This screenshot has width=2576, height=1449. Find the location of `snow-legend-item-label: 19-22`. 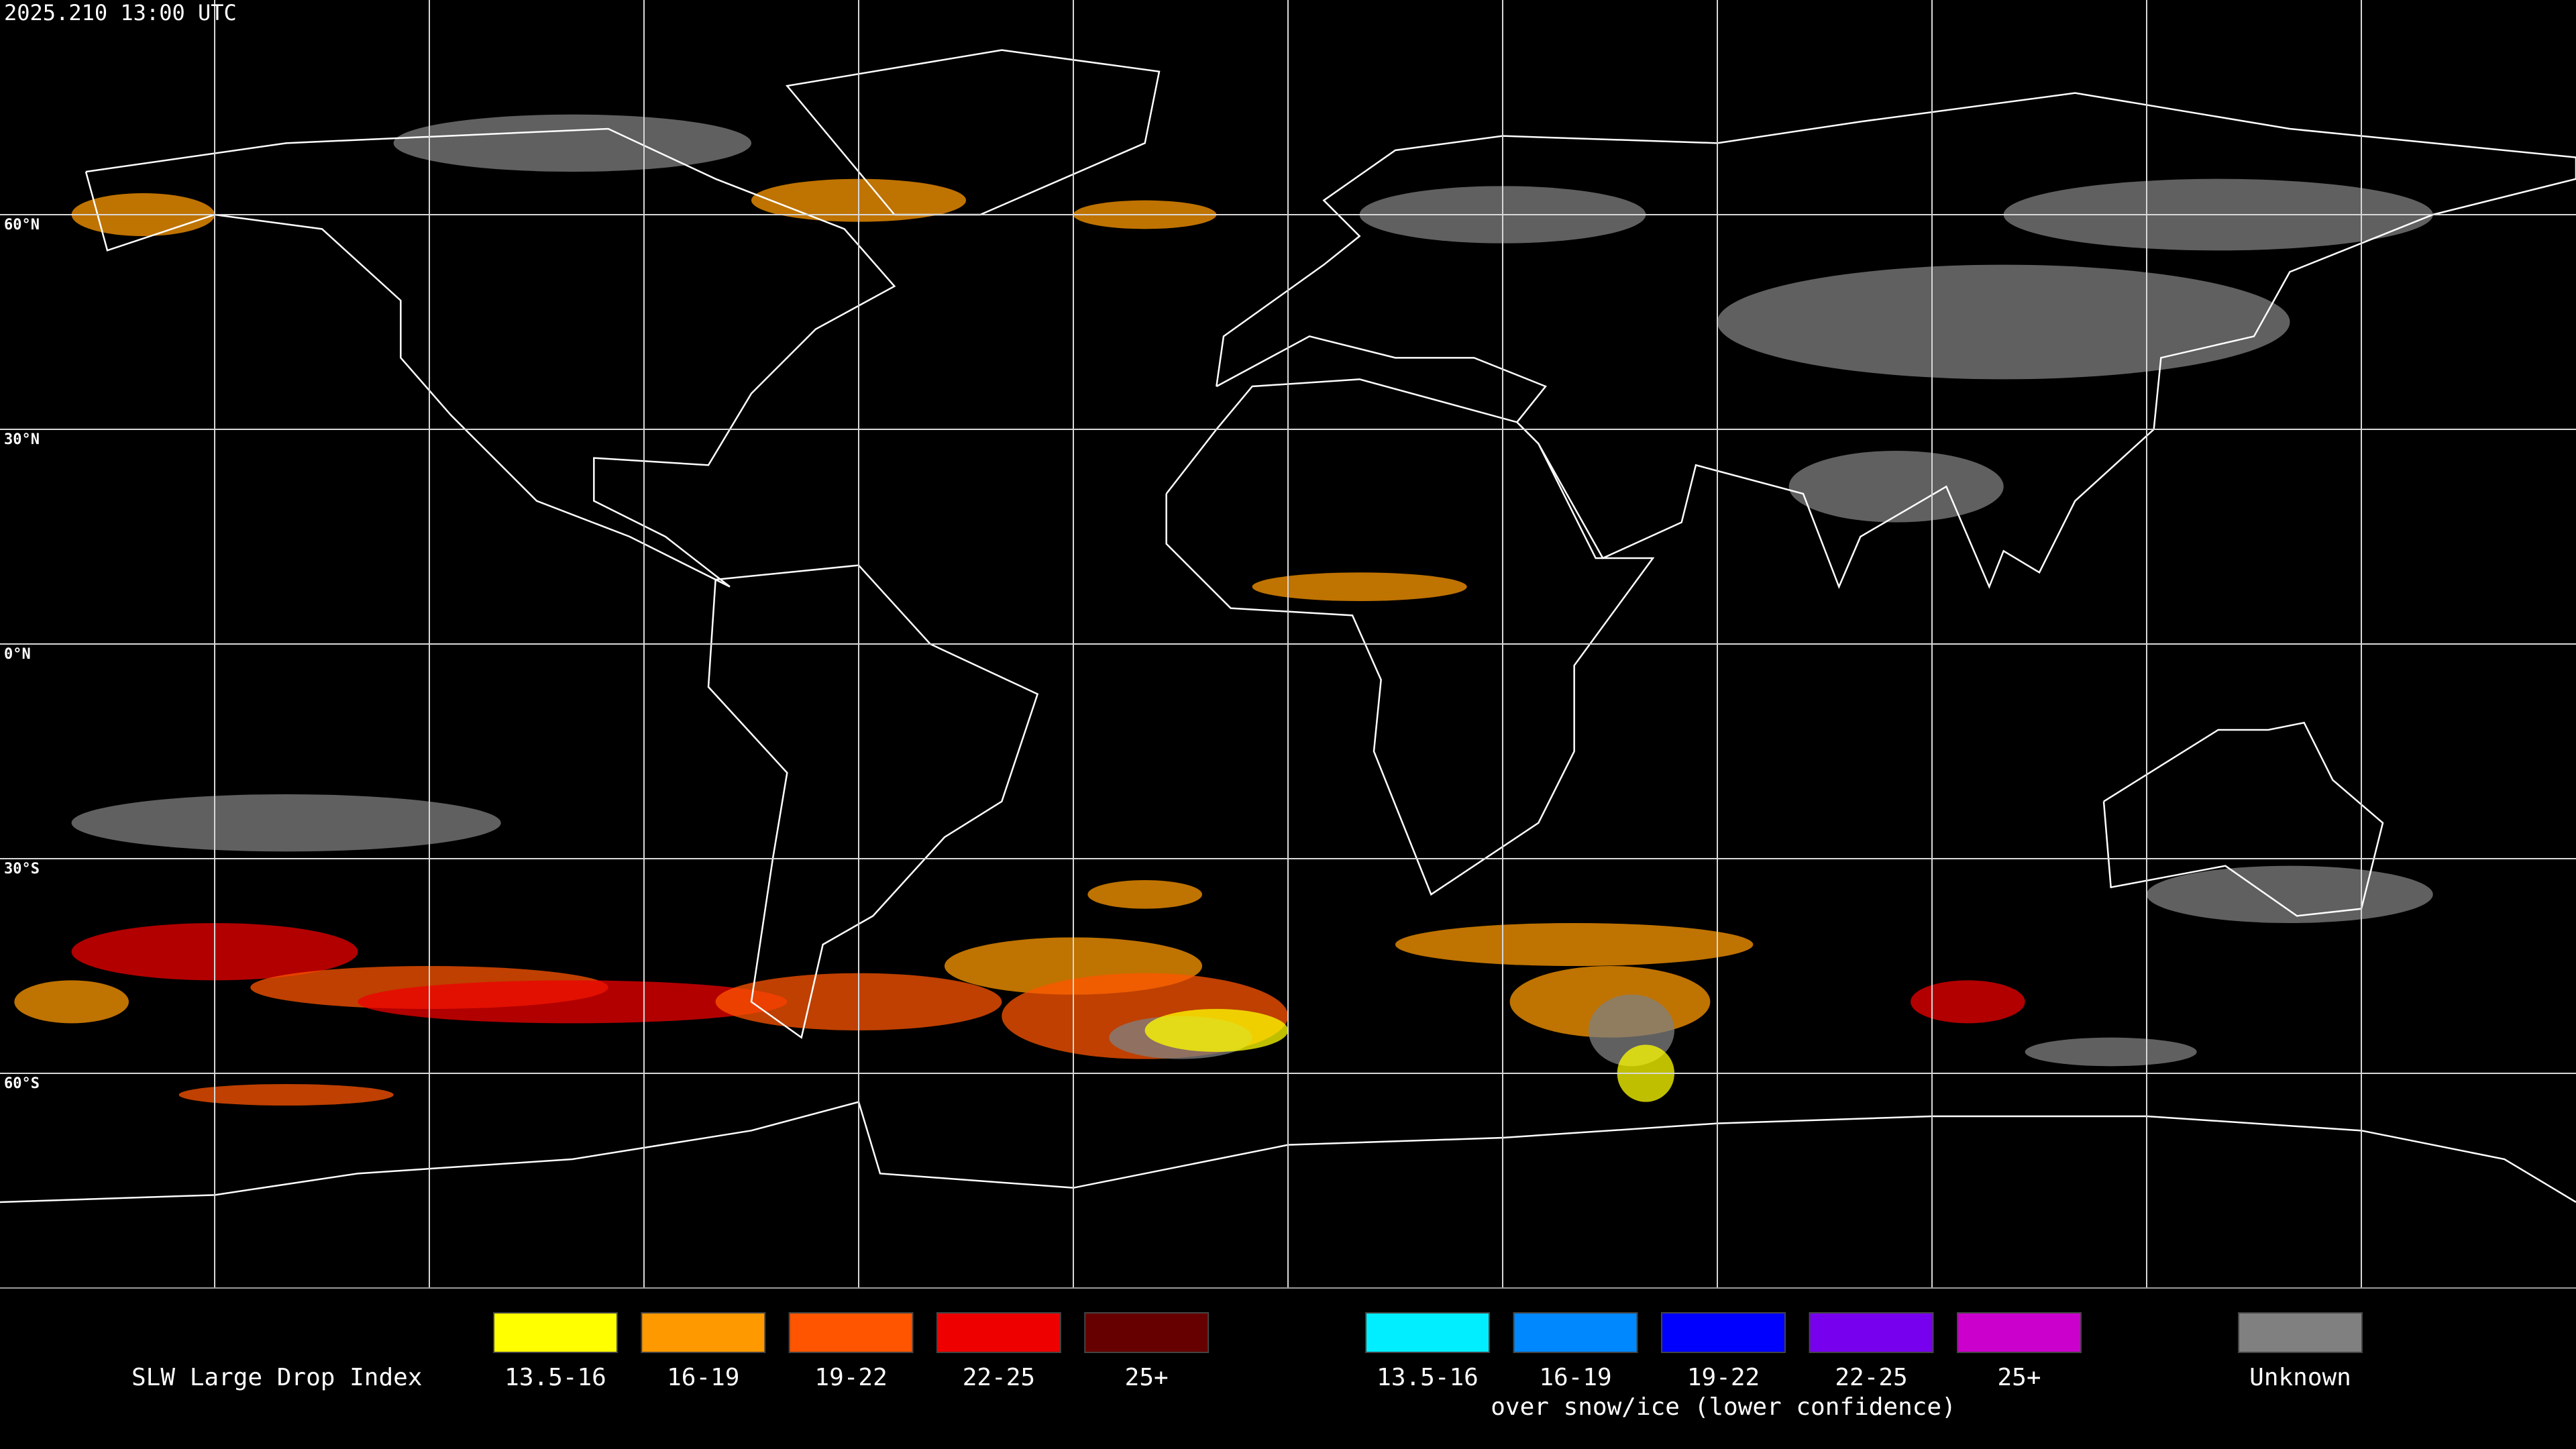

snow-legend-item-label: 19-22 is located at coordinates (1723, 1377).